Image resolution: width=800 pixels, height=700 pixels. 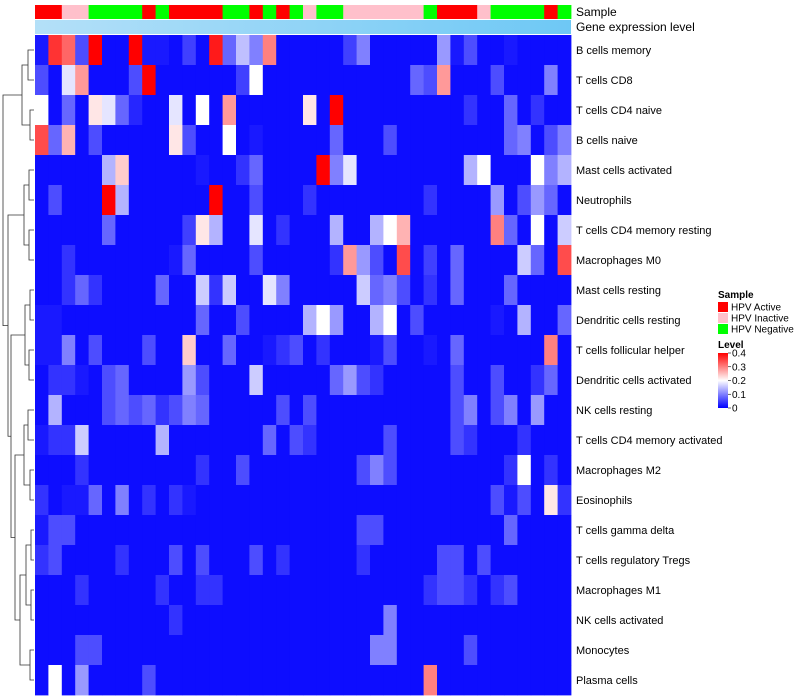 I want to click on gene-expression-annotation-label: Gene expression level, so click(x=635, y=27).